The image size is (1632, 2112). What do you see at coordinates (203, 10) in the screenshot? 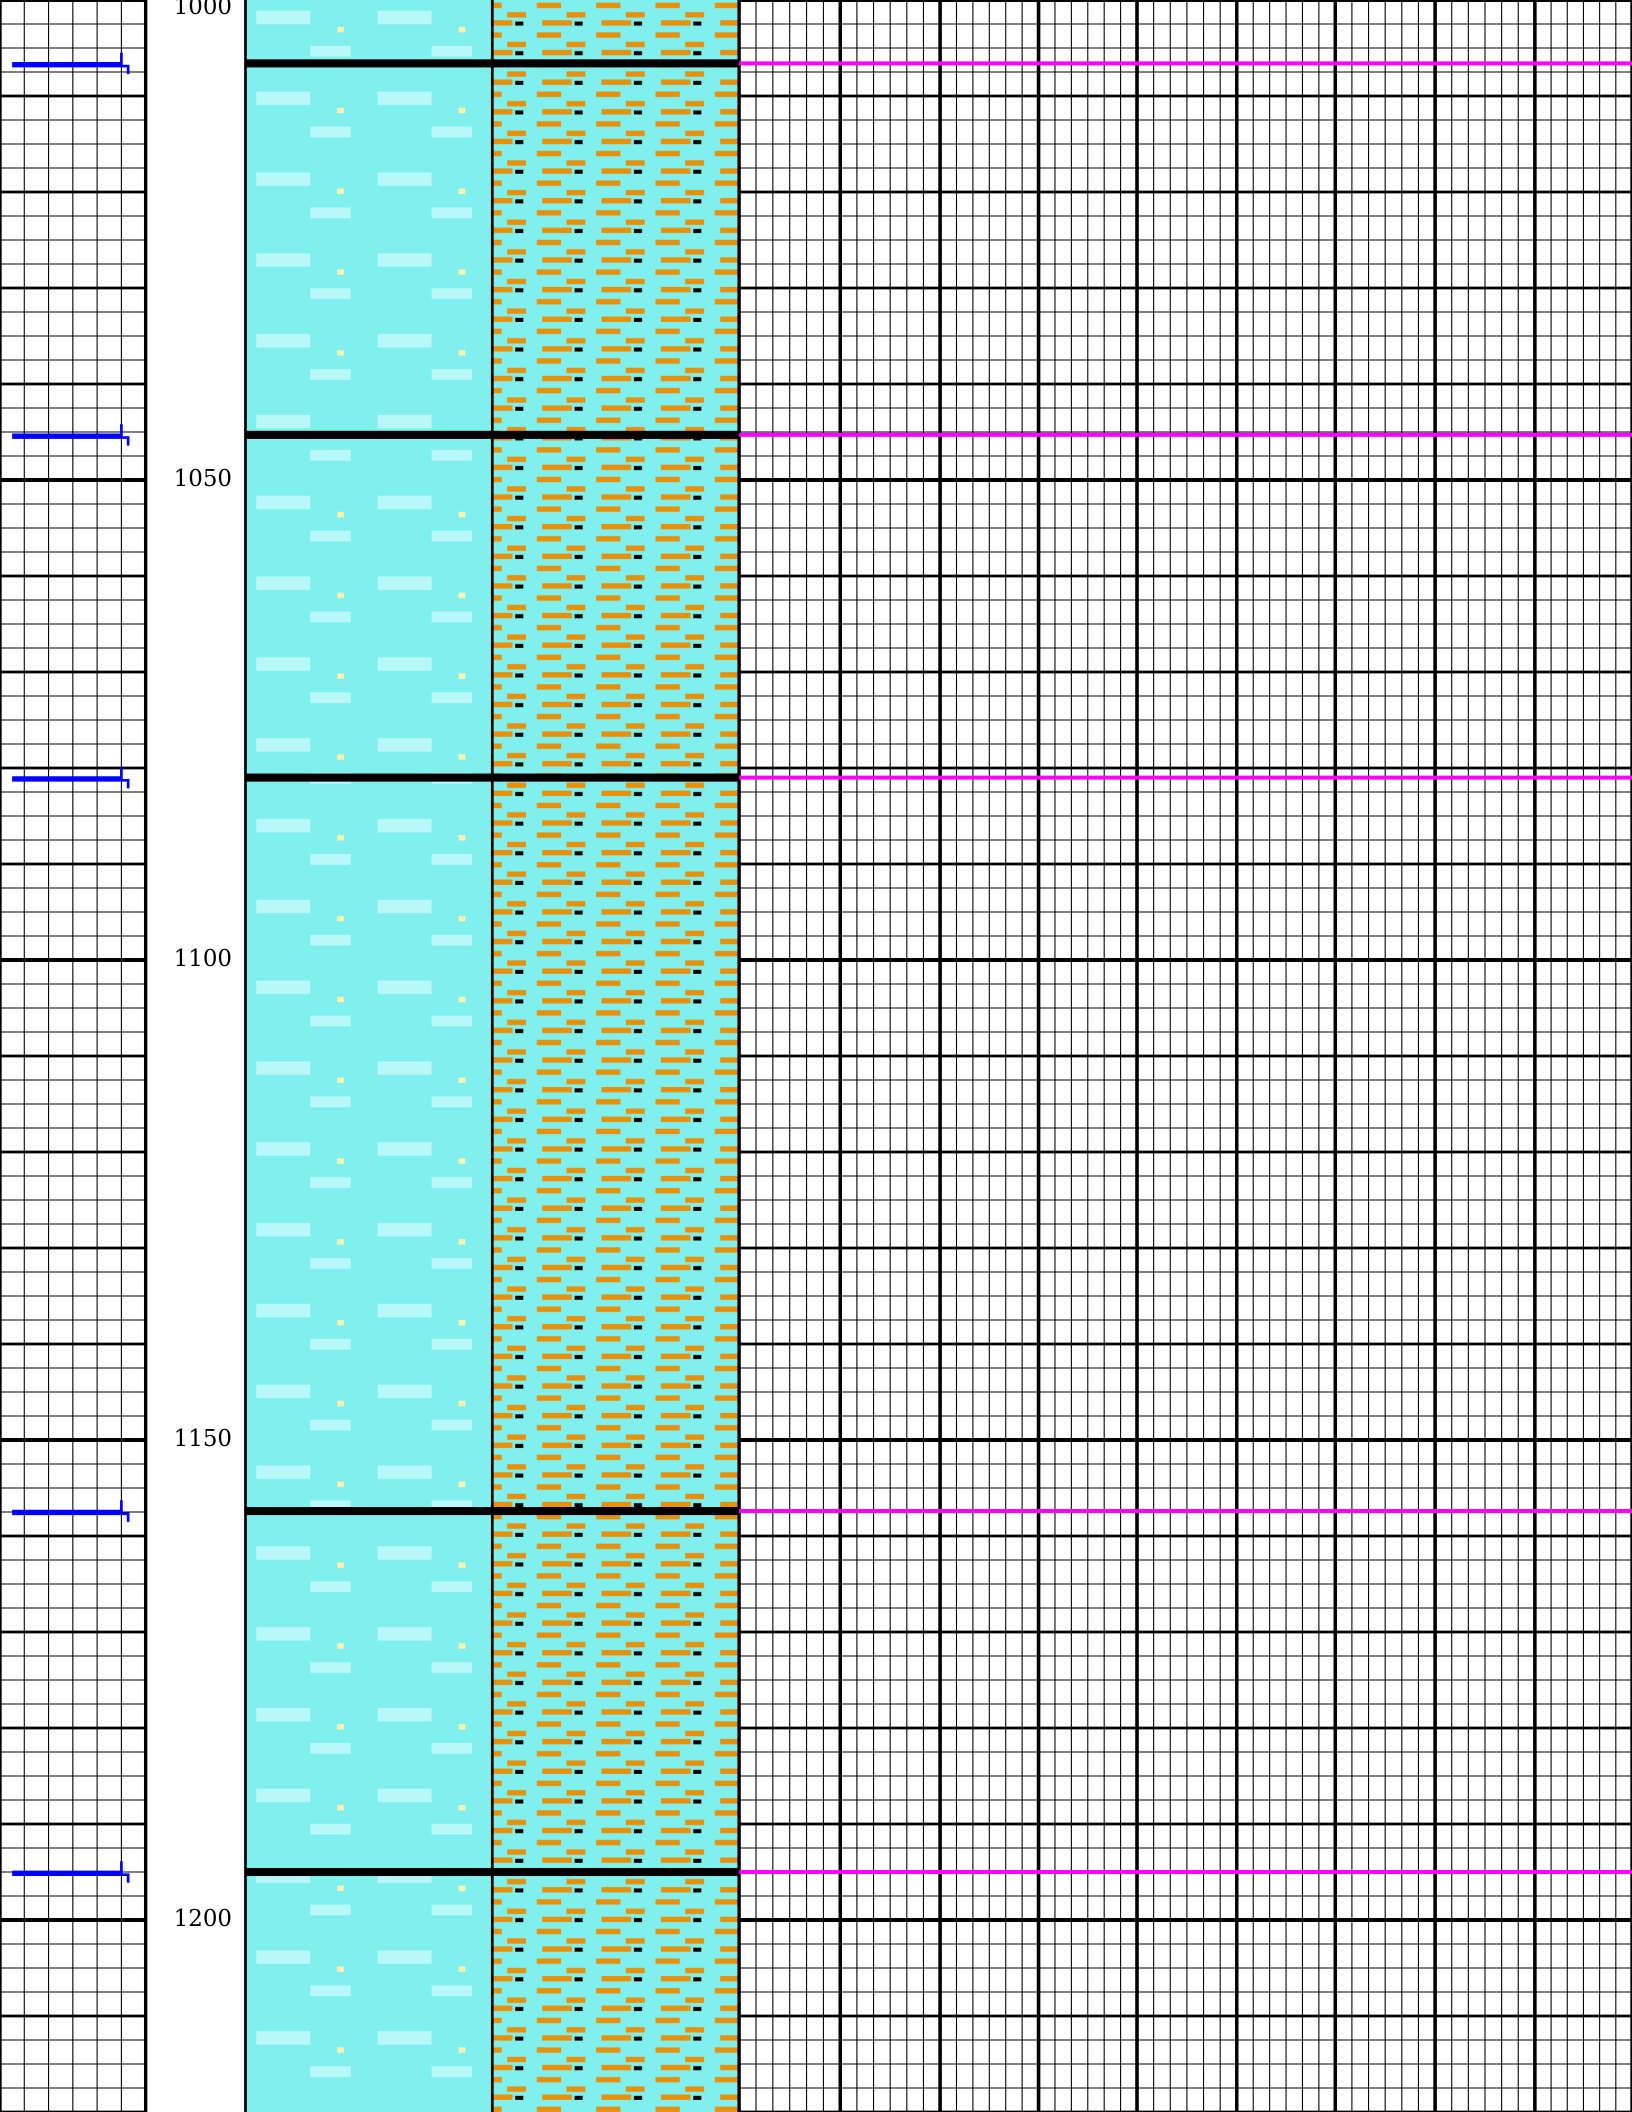
I see `depth-label: 1000` at bounding box center [203, 10].